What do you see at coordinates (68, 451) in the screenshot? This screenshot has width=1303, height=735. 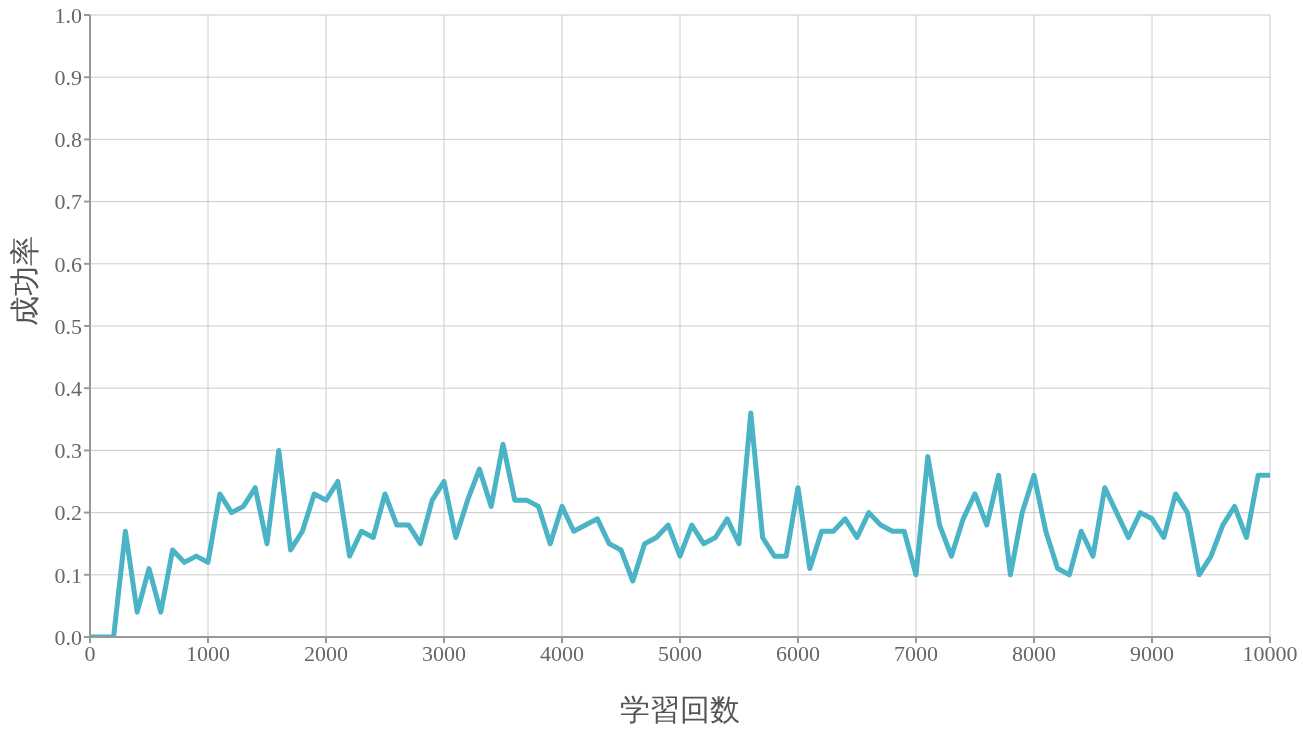 I see `y-tick-label: 0.3` at bounding box center [68, 451].